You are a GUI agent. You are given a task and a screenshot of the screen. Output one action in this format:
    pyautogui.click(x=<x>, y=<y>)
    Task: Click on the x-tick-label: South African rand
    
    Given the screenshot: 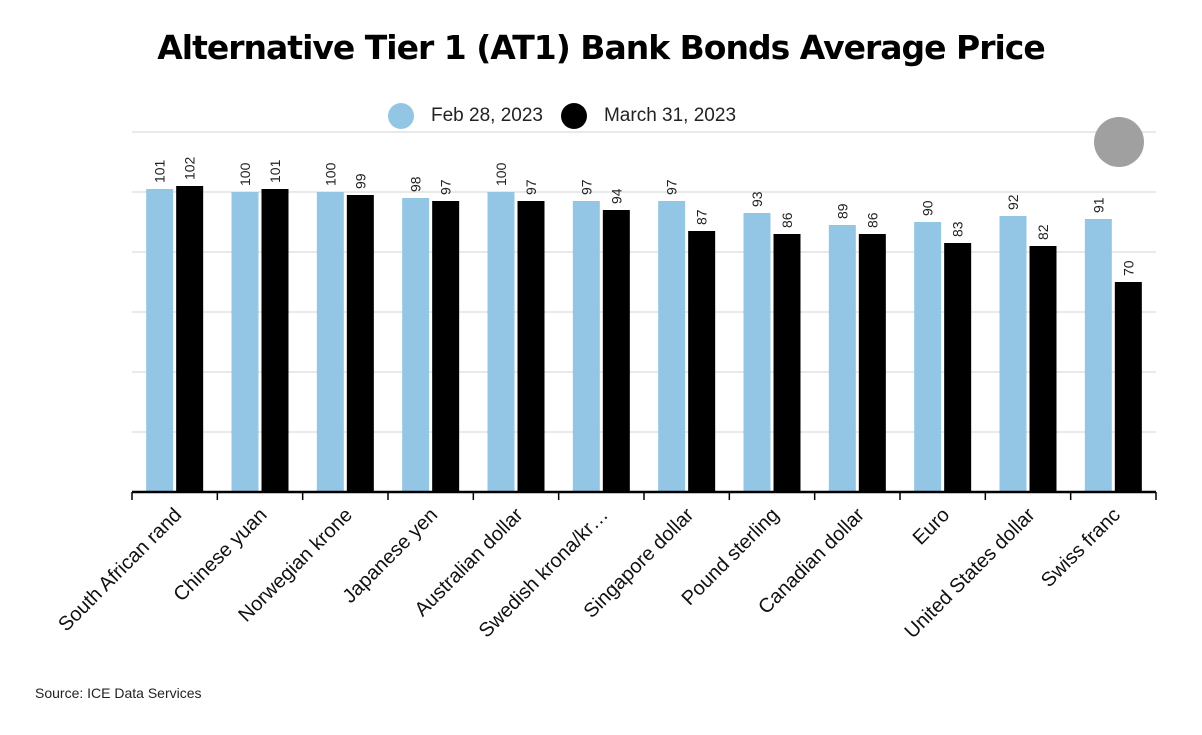 What is the action you would take?
    pyautogui.click(x=120, y=570)
    